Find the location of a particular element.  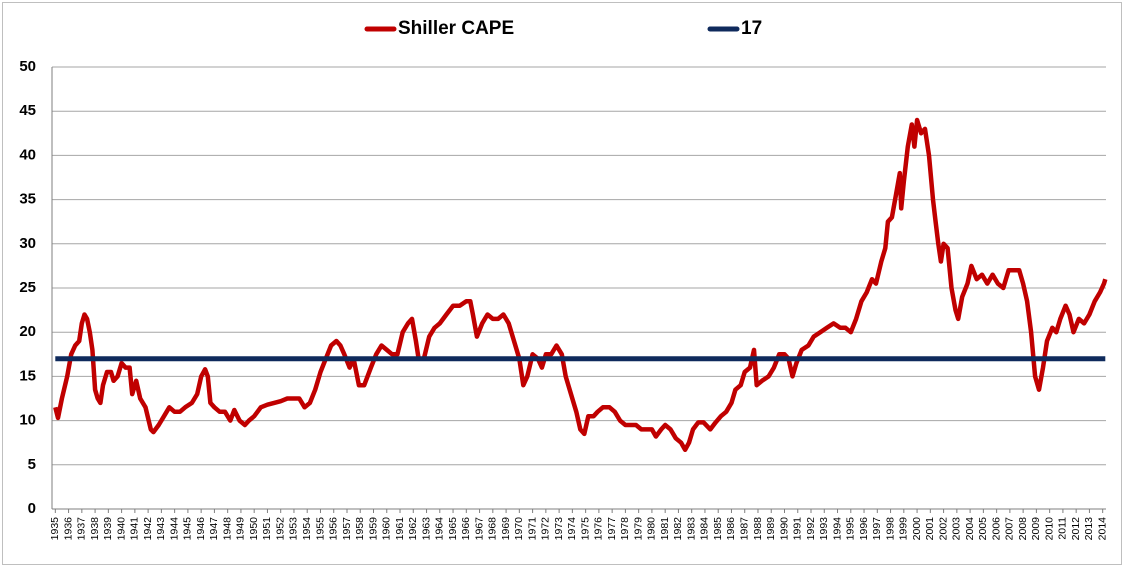

x-tick-label: 1991 is located at coordinates (798, 529).